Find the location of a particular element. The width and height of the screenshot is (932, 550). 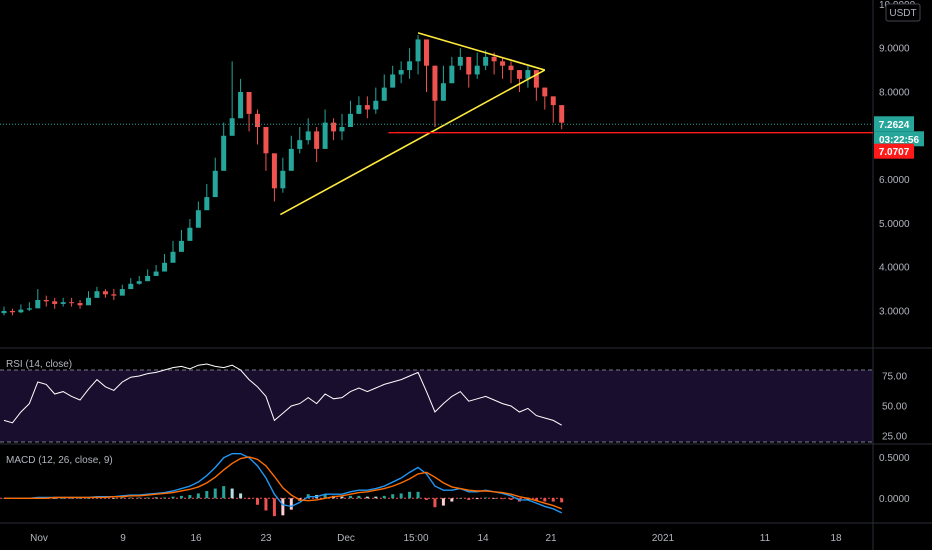

macd-line is located at coordinates (283, 483).